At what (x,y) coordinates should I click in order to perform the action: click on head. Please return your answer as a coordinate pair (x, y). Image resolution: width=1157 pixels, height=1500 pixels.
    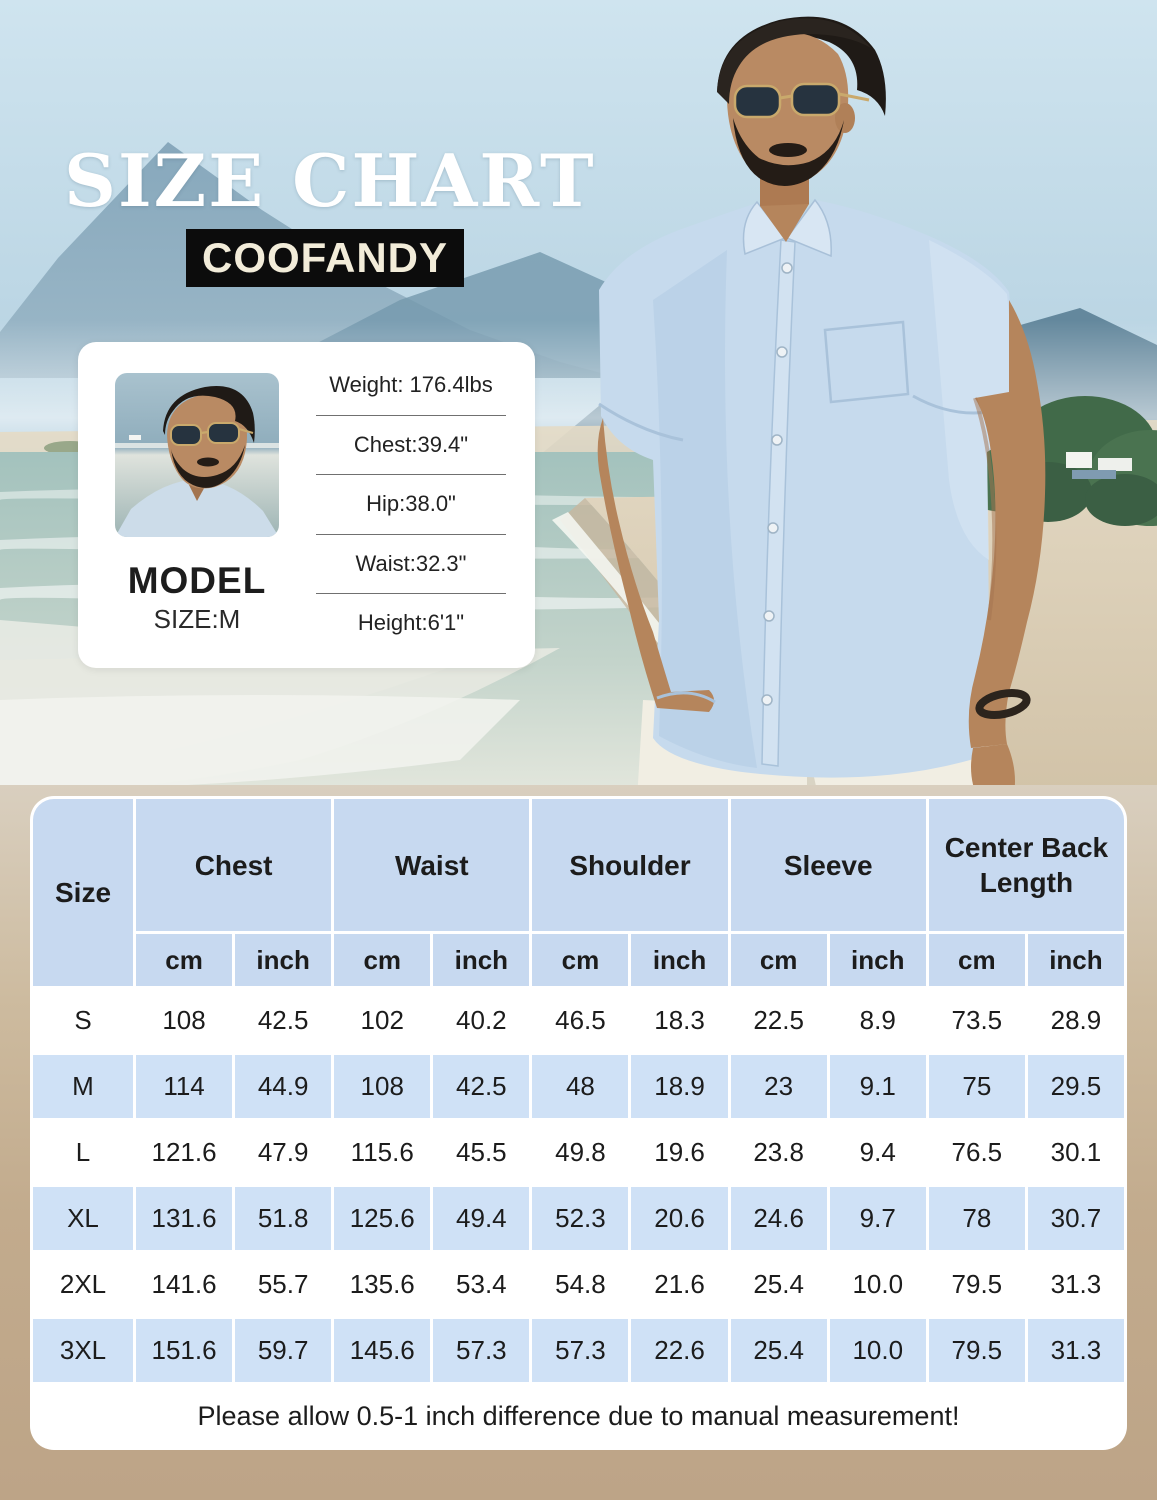
    Looking at the image, I should click on (801, 101).